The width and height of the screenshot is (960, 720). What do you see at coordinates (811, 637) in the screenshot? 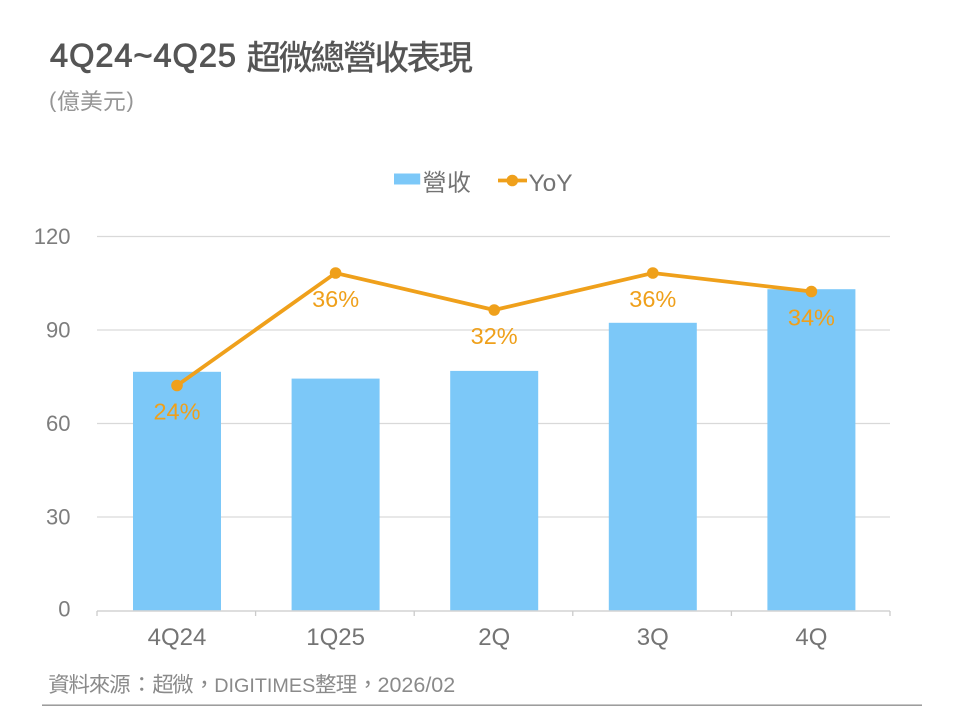
I see `svg-text: 4Q` at bounding box center [811, 637].